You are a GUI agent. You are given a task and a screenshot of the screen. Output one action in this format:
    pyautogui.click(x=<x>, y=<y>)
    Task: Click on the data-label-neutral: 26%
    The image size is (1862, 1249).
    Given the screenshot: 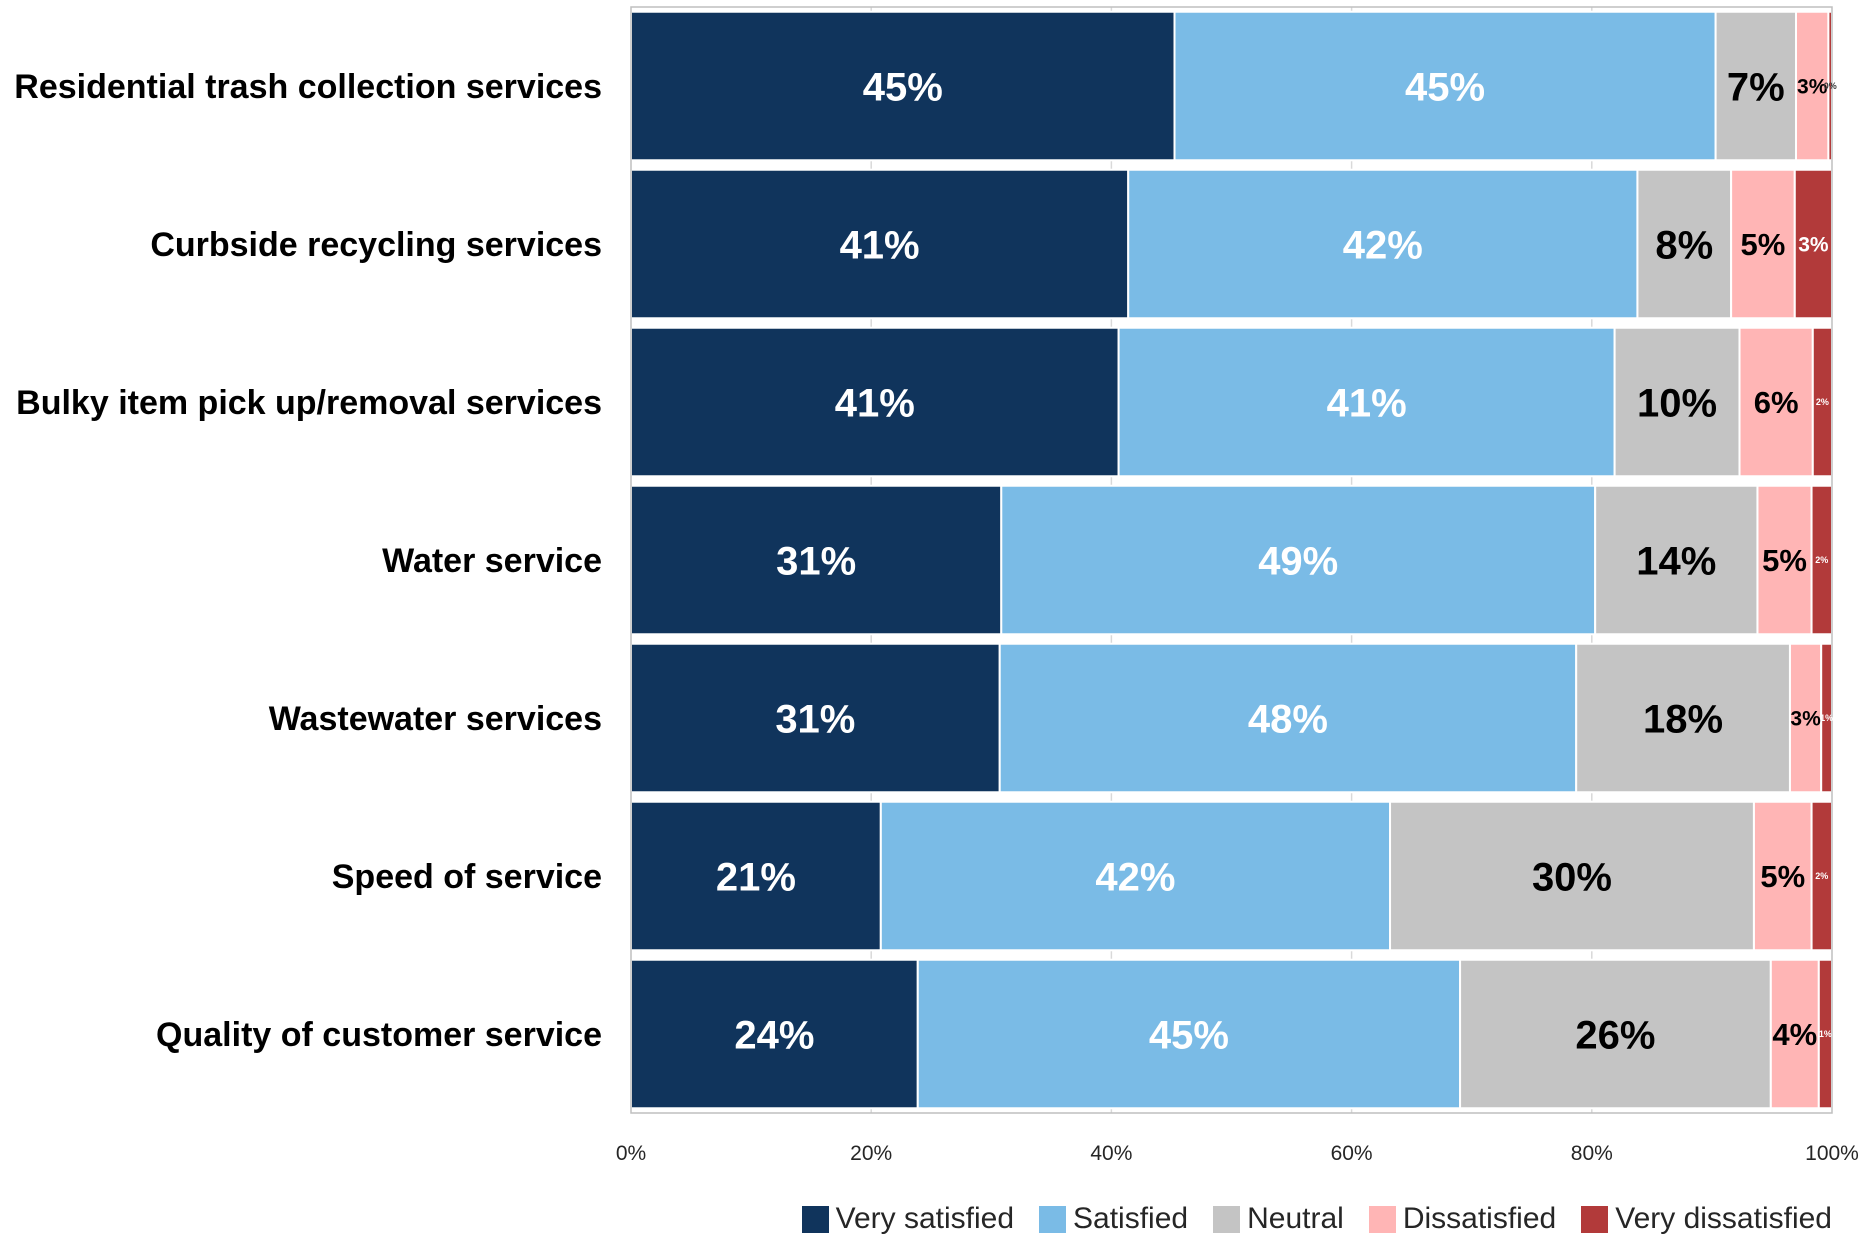 What is the action you would take?
    pyautogui.click(x=1615, y=1035)
    